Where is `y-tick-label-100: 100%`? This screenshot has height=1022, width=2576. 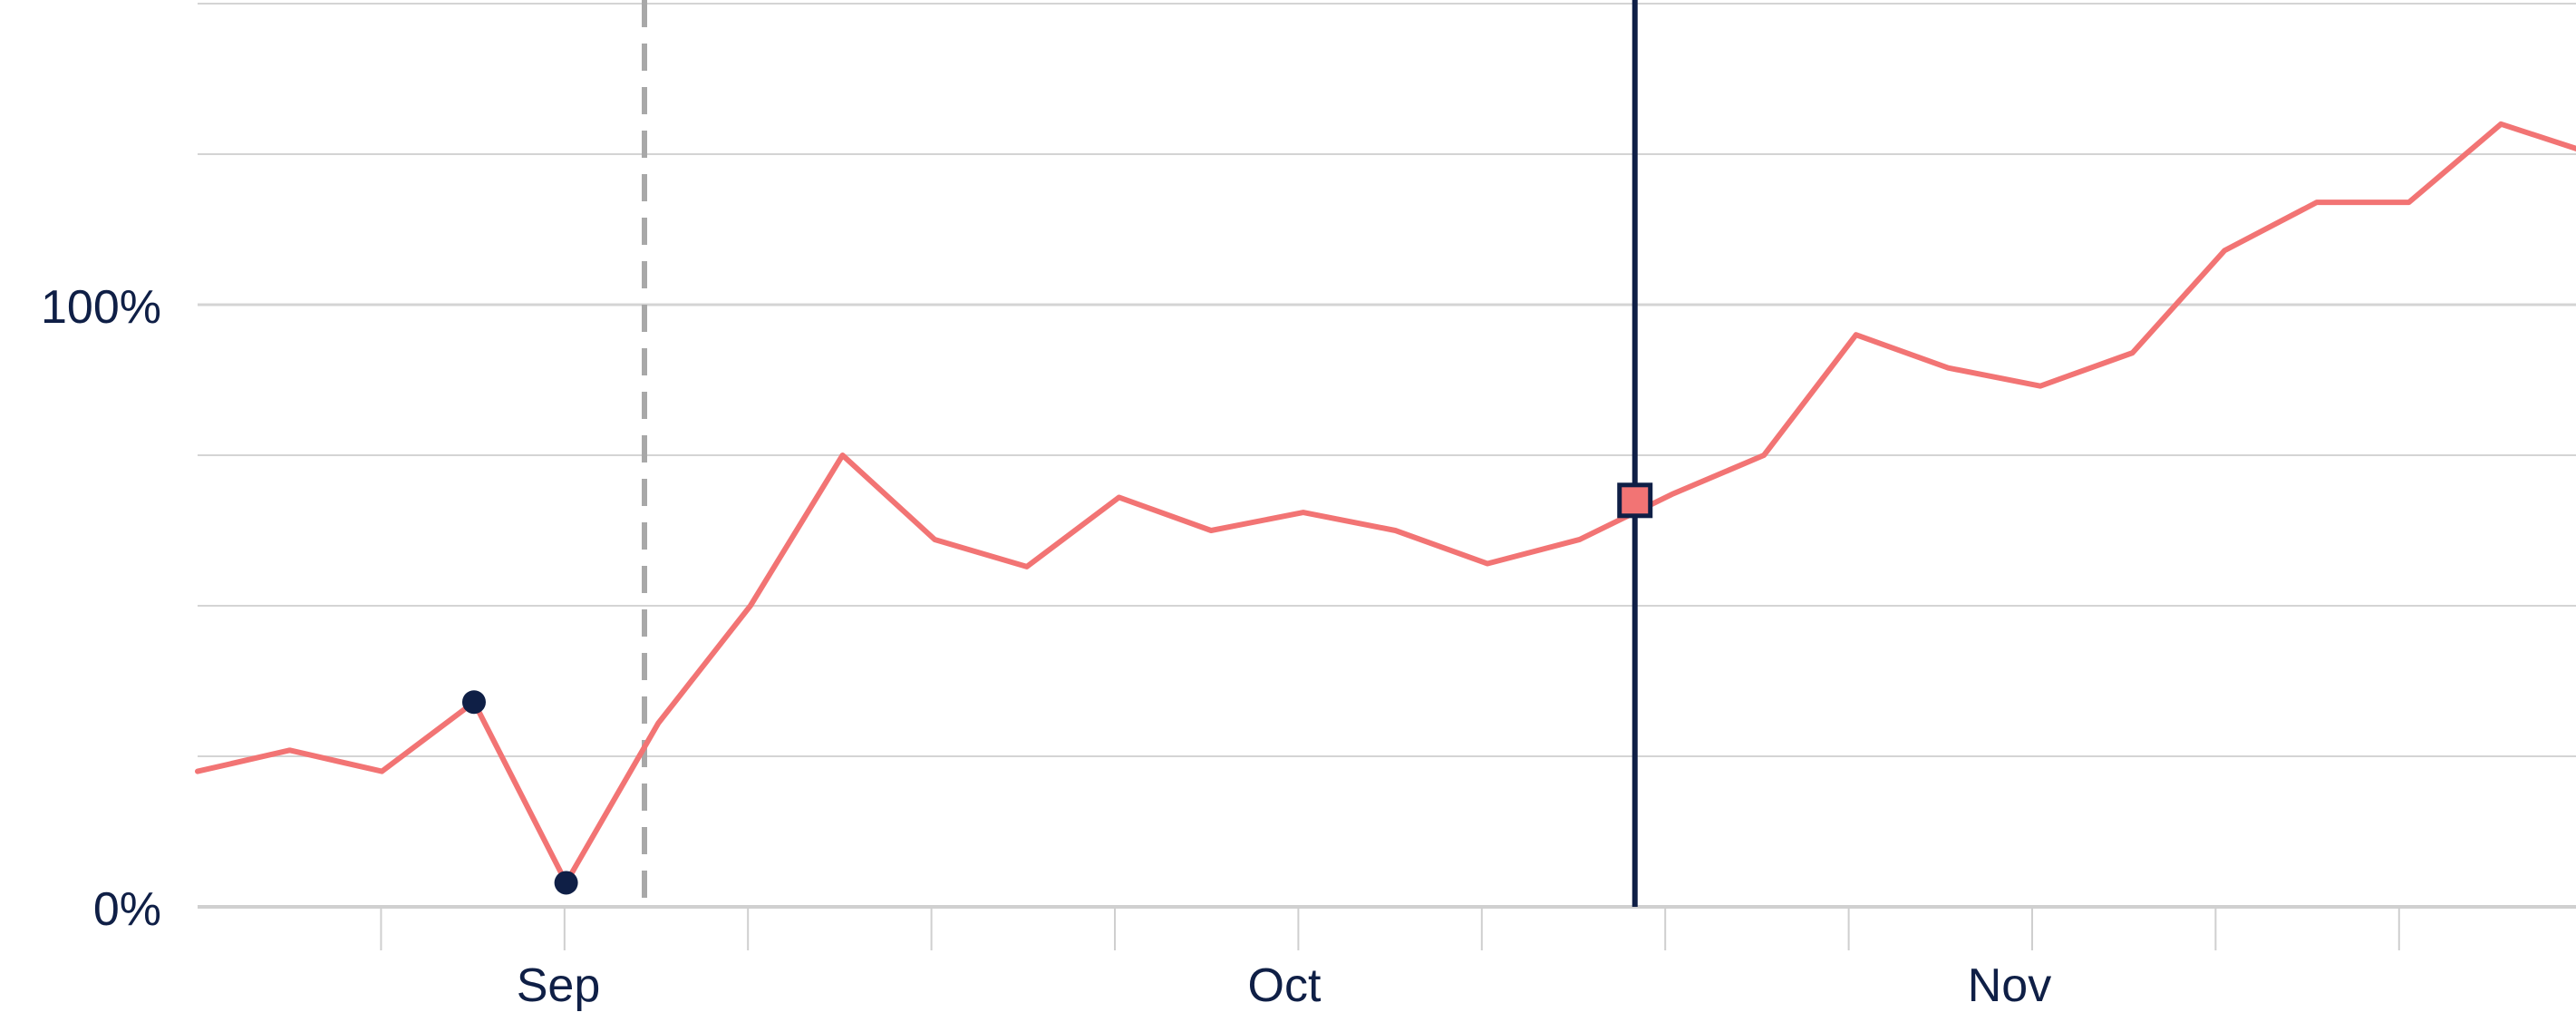 y-tick-label-100: 100% is located at coordinates (101, 307).